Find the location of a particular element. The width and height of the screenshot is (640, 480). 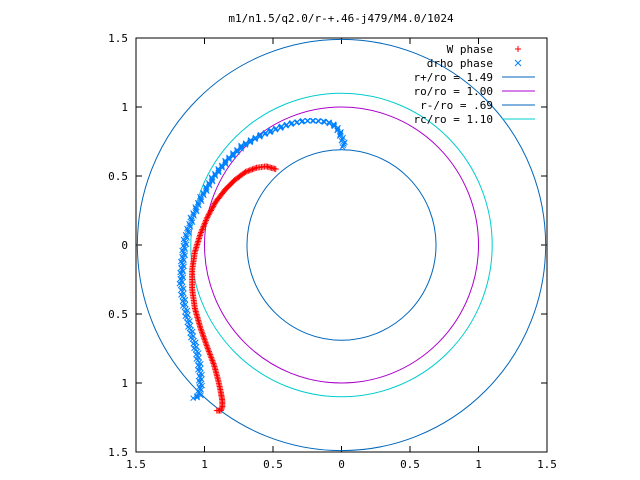

x-tick-label: 0 is located at coordinates (341, 464).